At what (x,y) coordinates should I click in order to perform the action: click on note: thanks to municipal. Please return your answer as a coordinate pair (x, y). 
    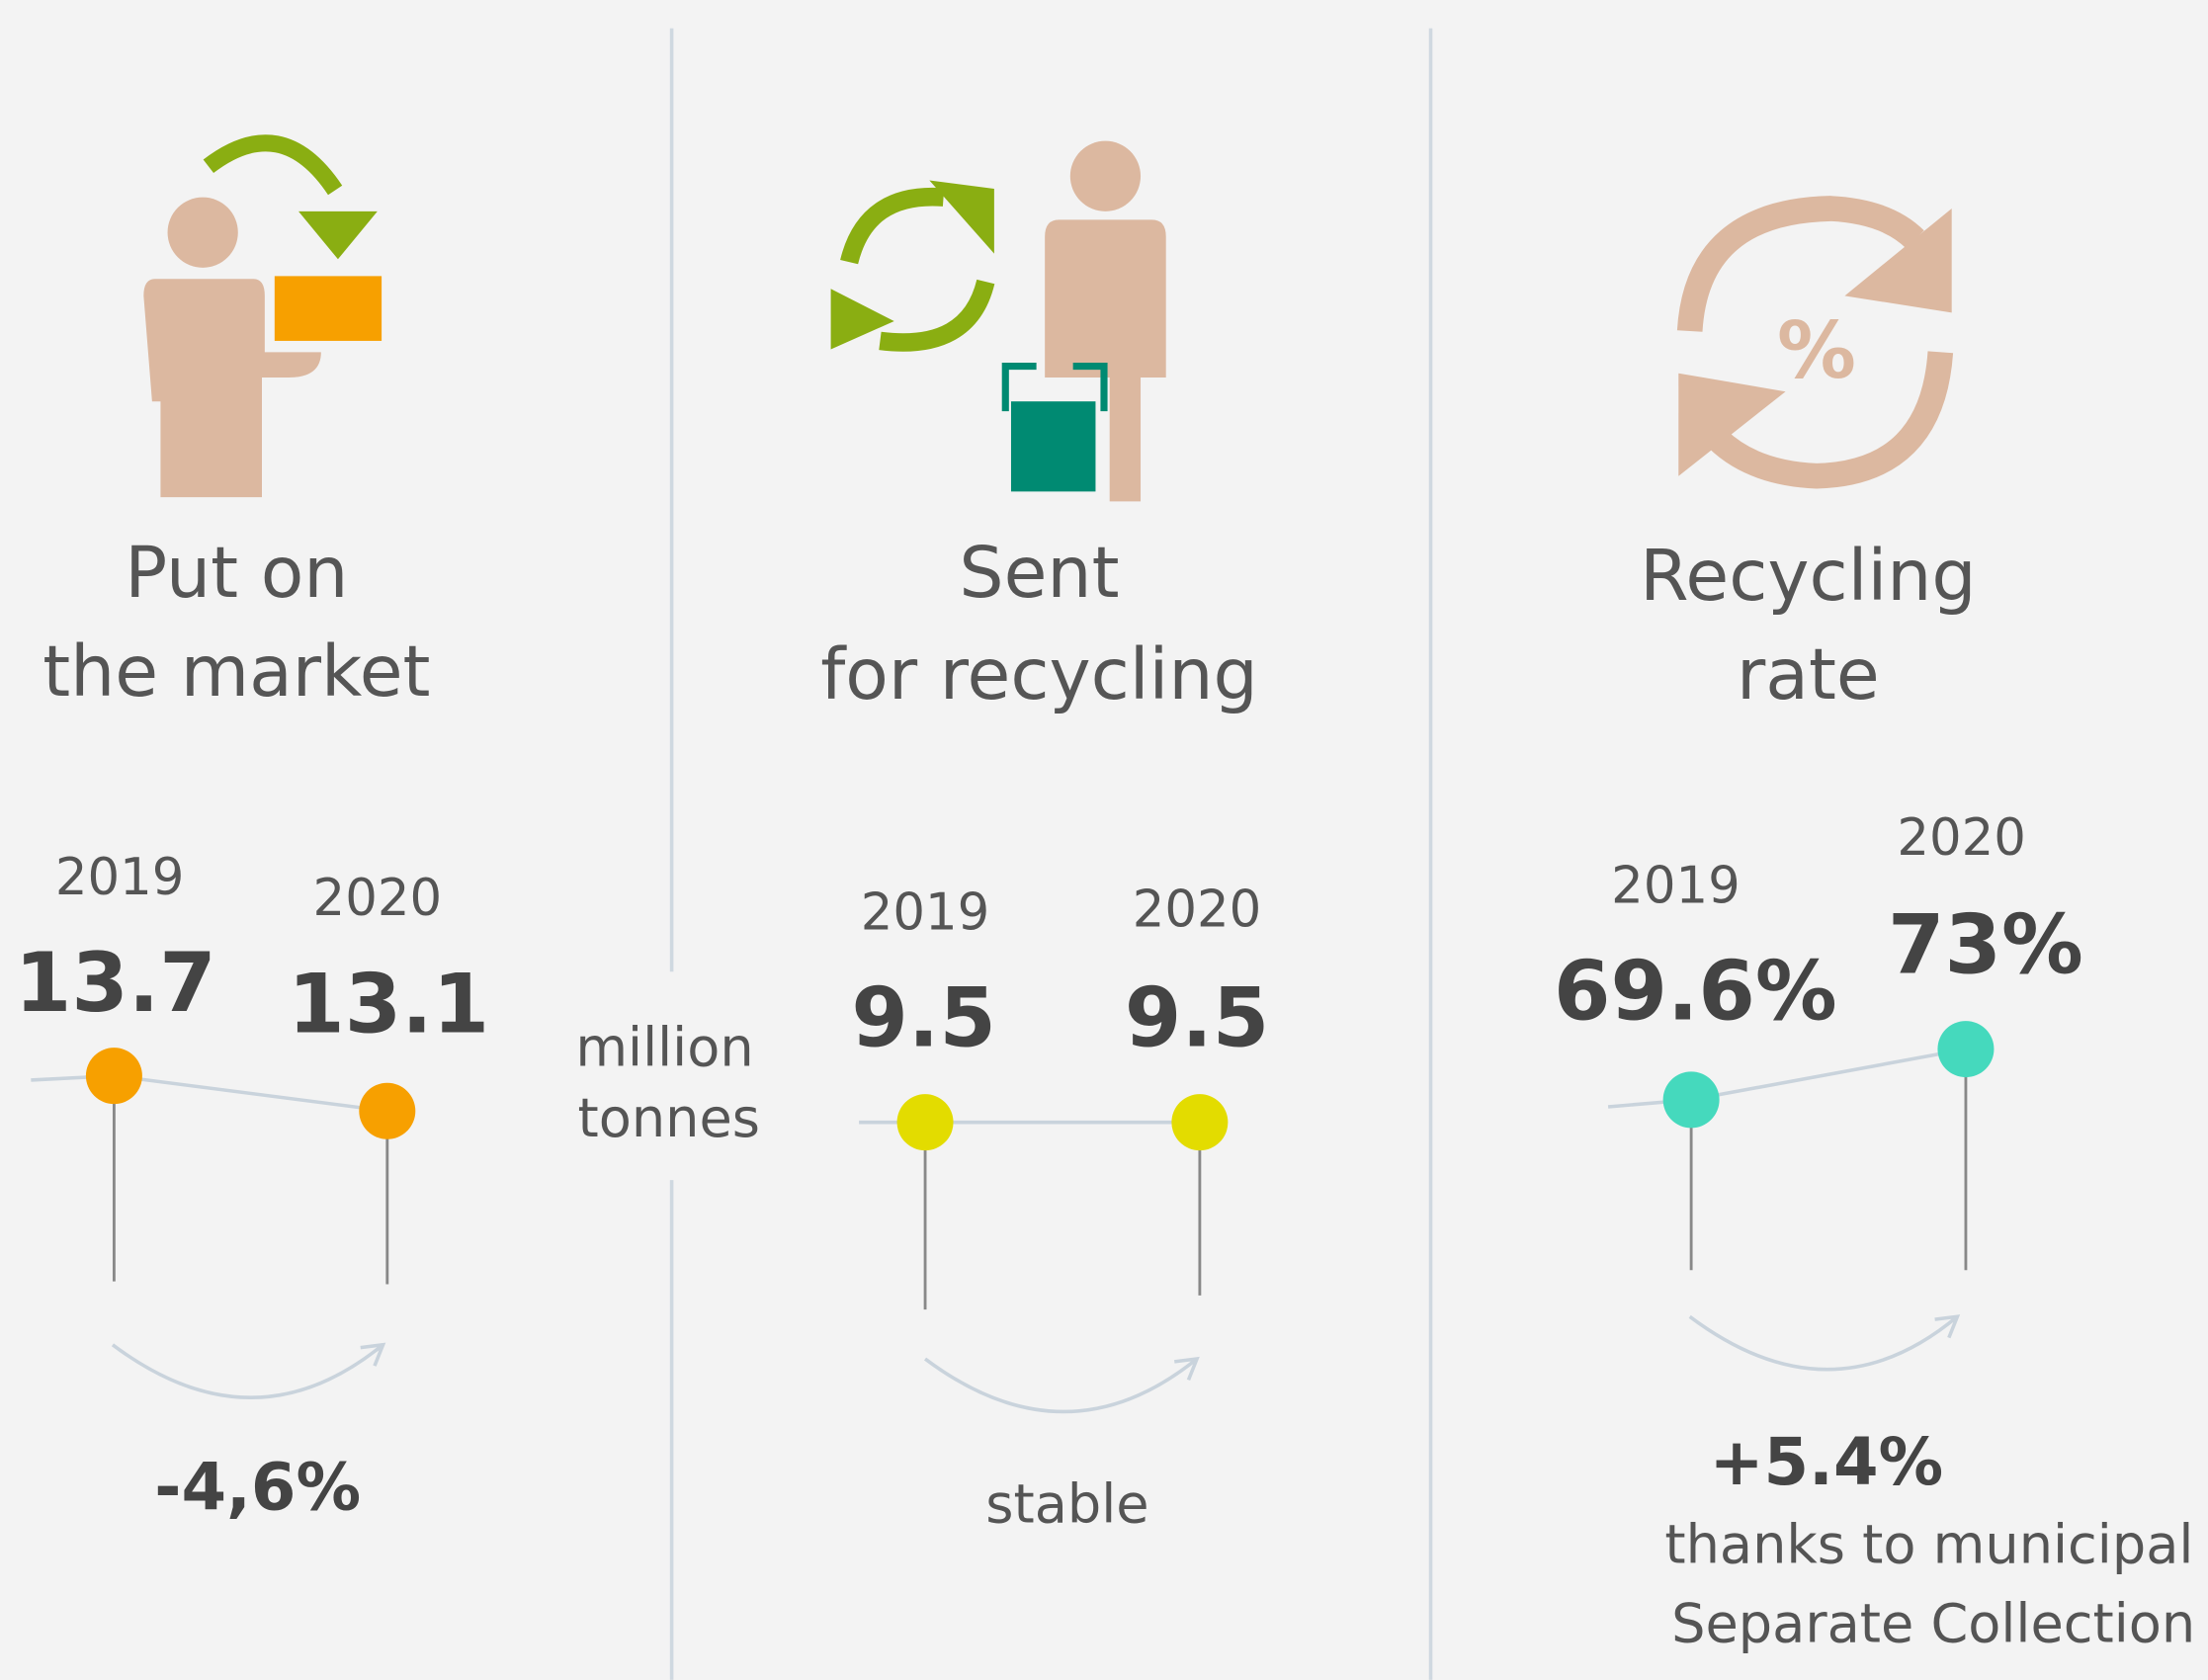
    Looking at the image, I should click on (1928, 1545).